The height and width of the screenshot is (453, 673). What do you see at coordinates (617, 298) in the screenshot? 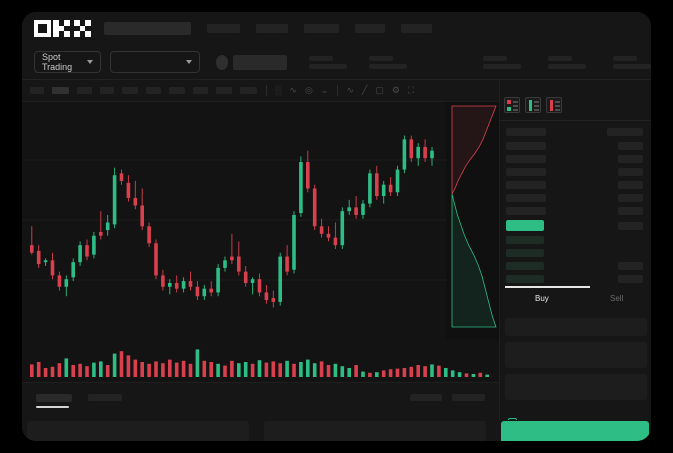
I see `tab-sell: Sell` at bounding box center [617, 298].